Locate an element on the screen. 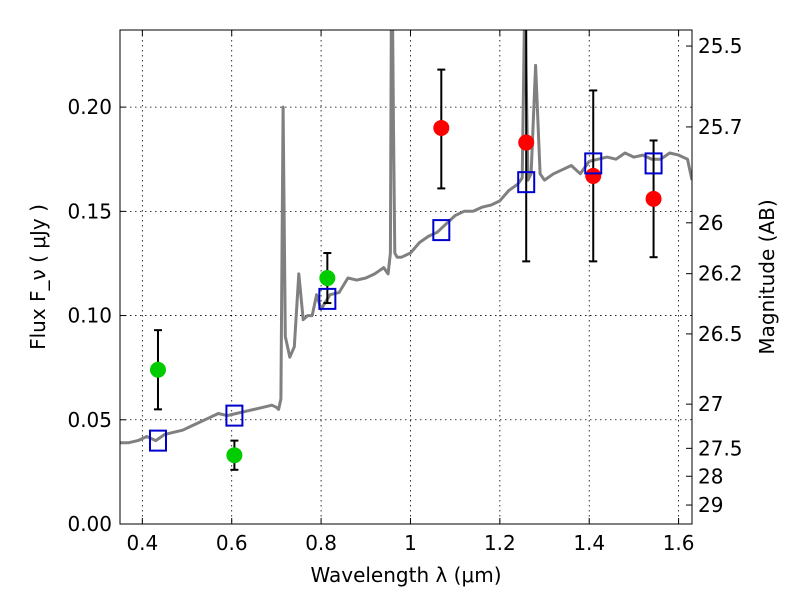 This screenshot has width=800, height=600. y-tick-label: 0.10 is located at coordinates (89, 316).